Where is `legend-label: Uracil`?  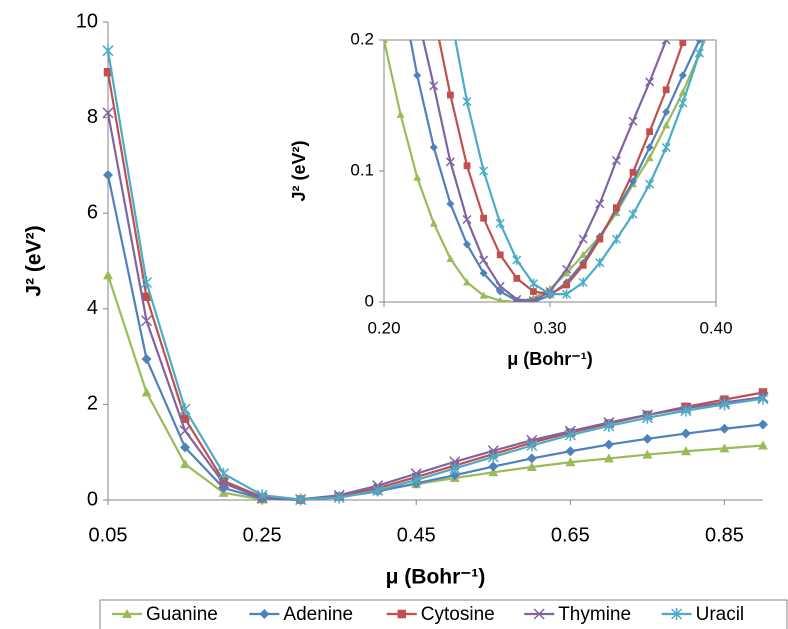
legend-label: Uracil is located at coordinates (720, 614).